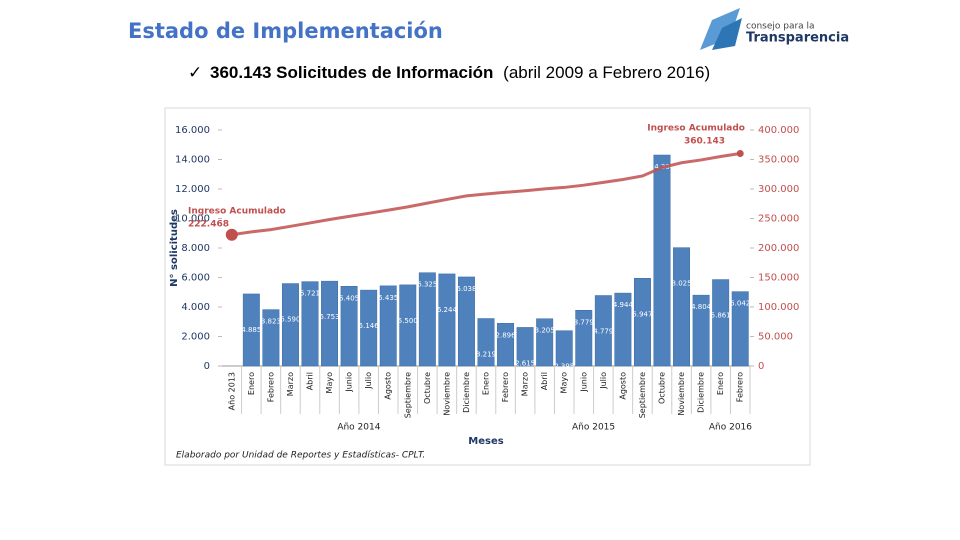 This screenshot has height=540, width=960. I want to click on subtitle-rest: (abril 2009 a Febrero 2016), so click(606, 72).